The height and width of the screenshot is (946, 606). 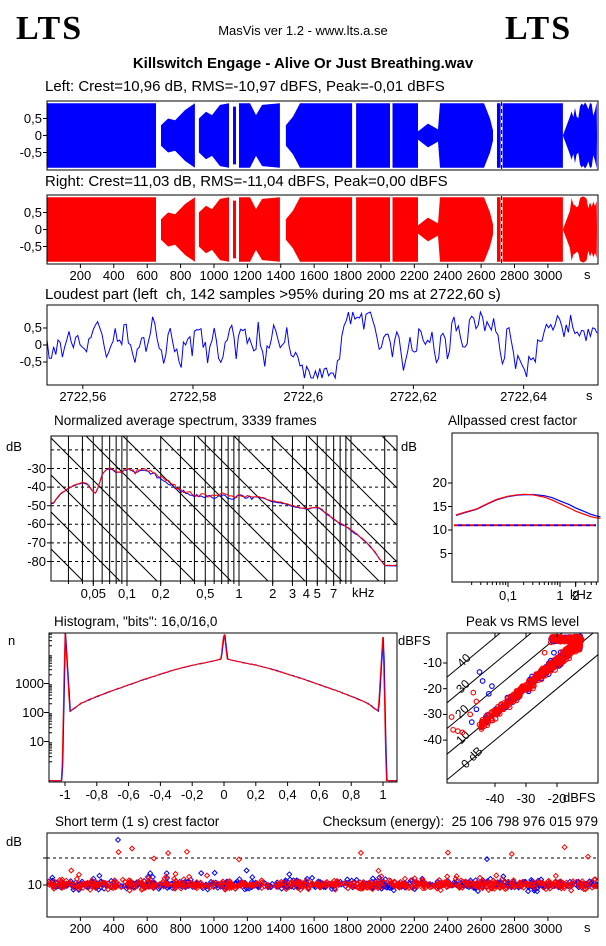 What do you see at coordinates (414, 640) in the screenshot?
I see `pvr-ylabel-dbfs: dBFS` at bounding box center [414, 640].